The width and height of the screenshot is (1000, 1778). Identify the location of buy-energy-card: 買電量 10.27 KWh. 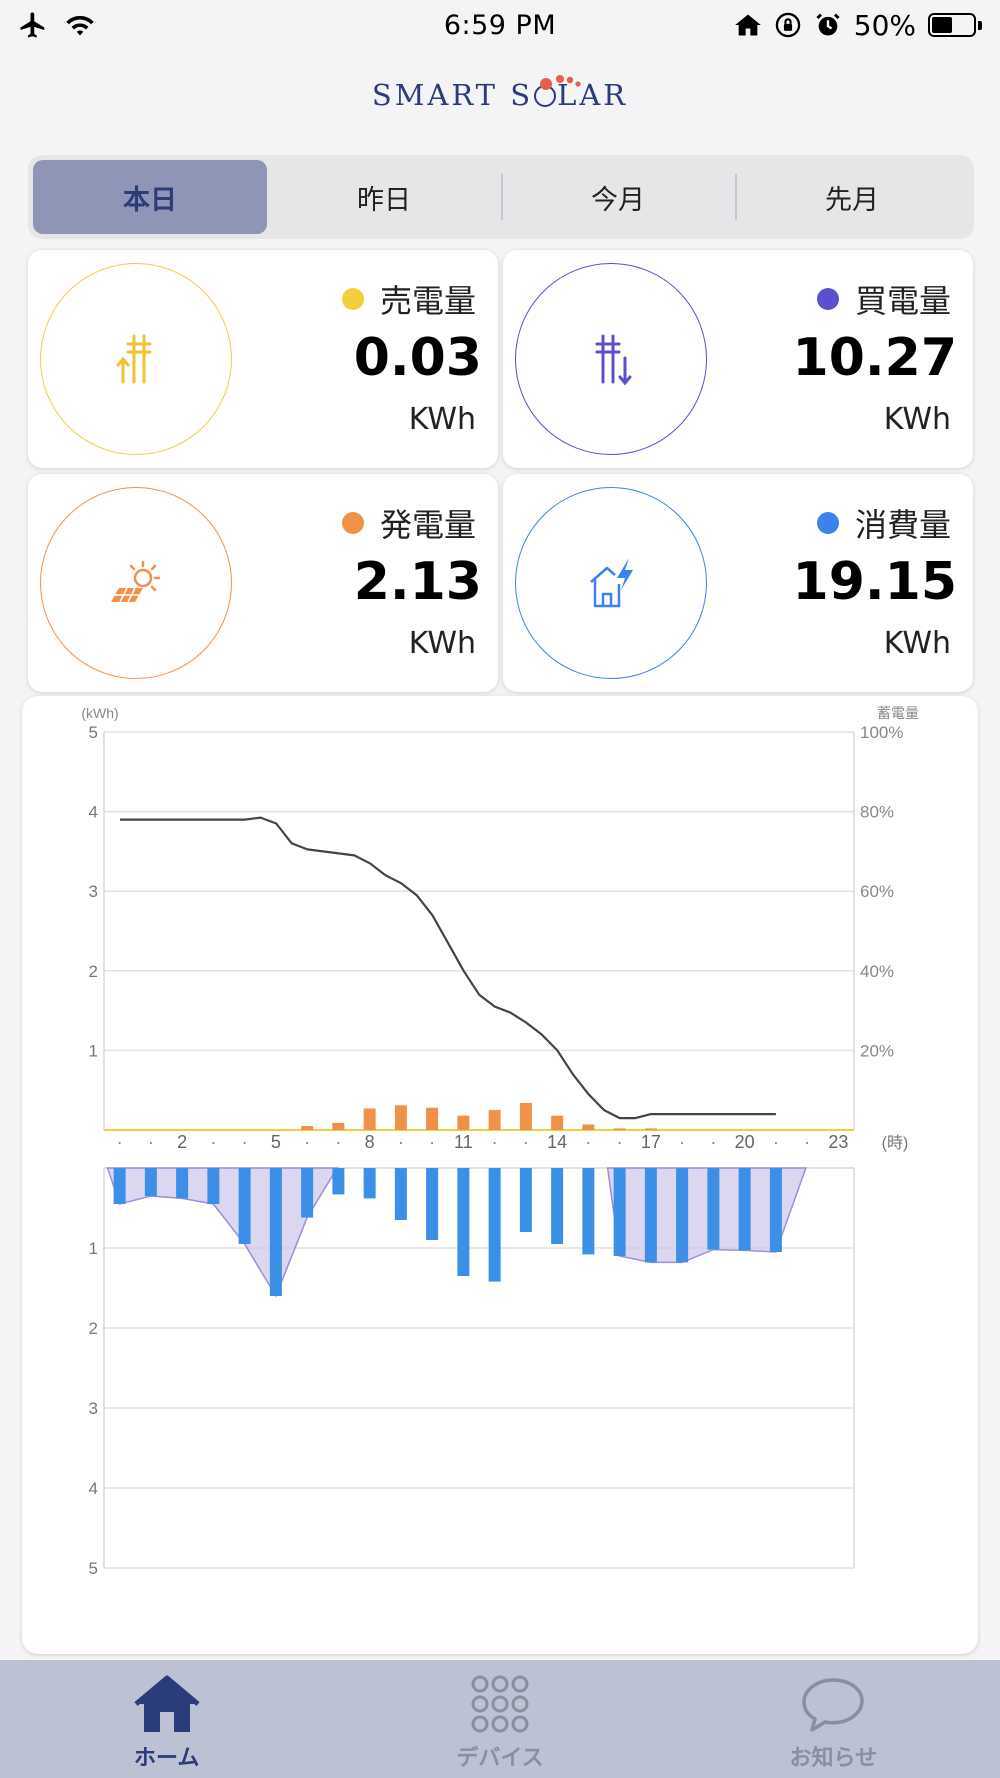
(738, 359).